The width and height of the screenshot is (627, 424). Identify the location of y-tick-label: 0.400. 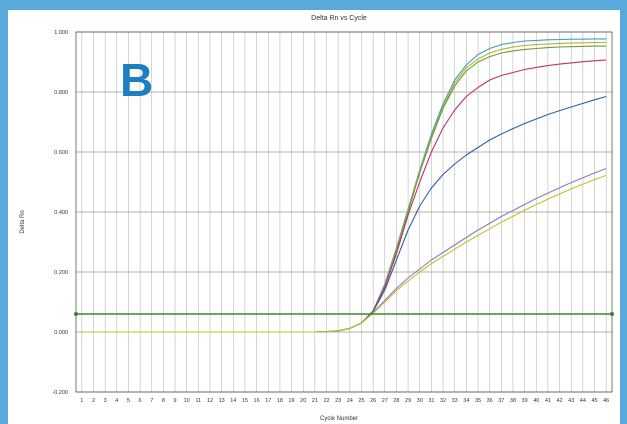
(61, 213).